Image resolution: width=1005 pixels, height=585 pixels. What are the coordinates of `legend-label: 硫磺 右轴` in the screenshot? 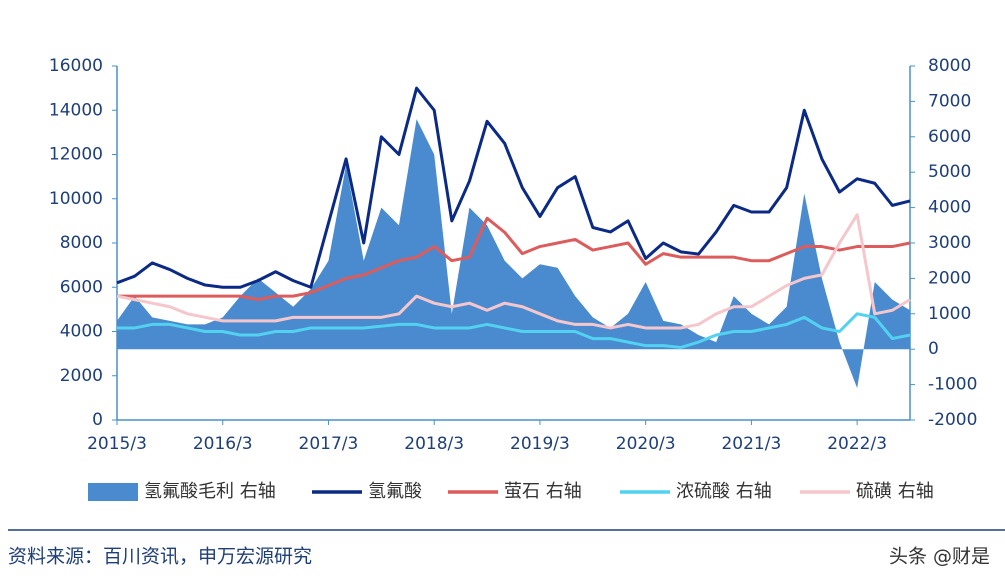 It's located at (895, 491).